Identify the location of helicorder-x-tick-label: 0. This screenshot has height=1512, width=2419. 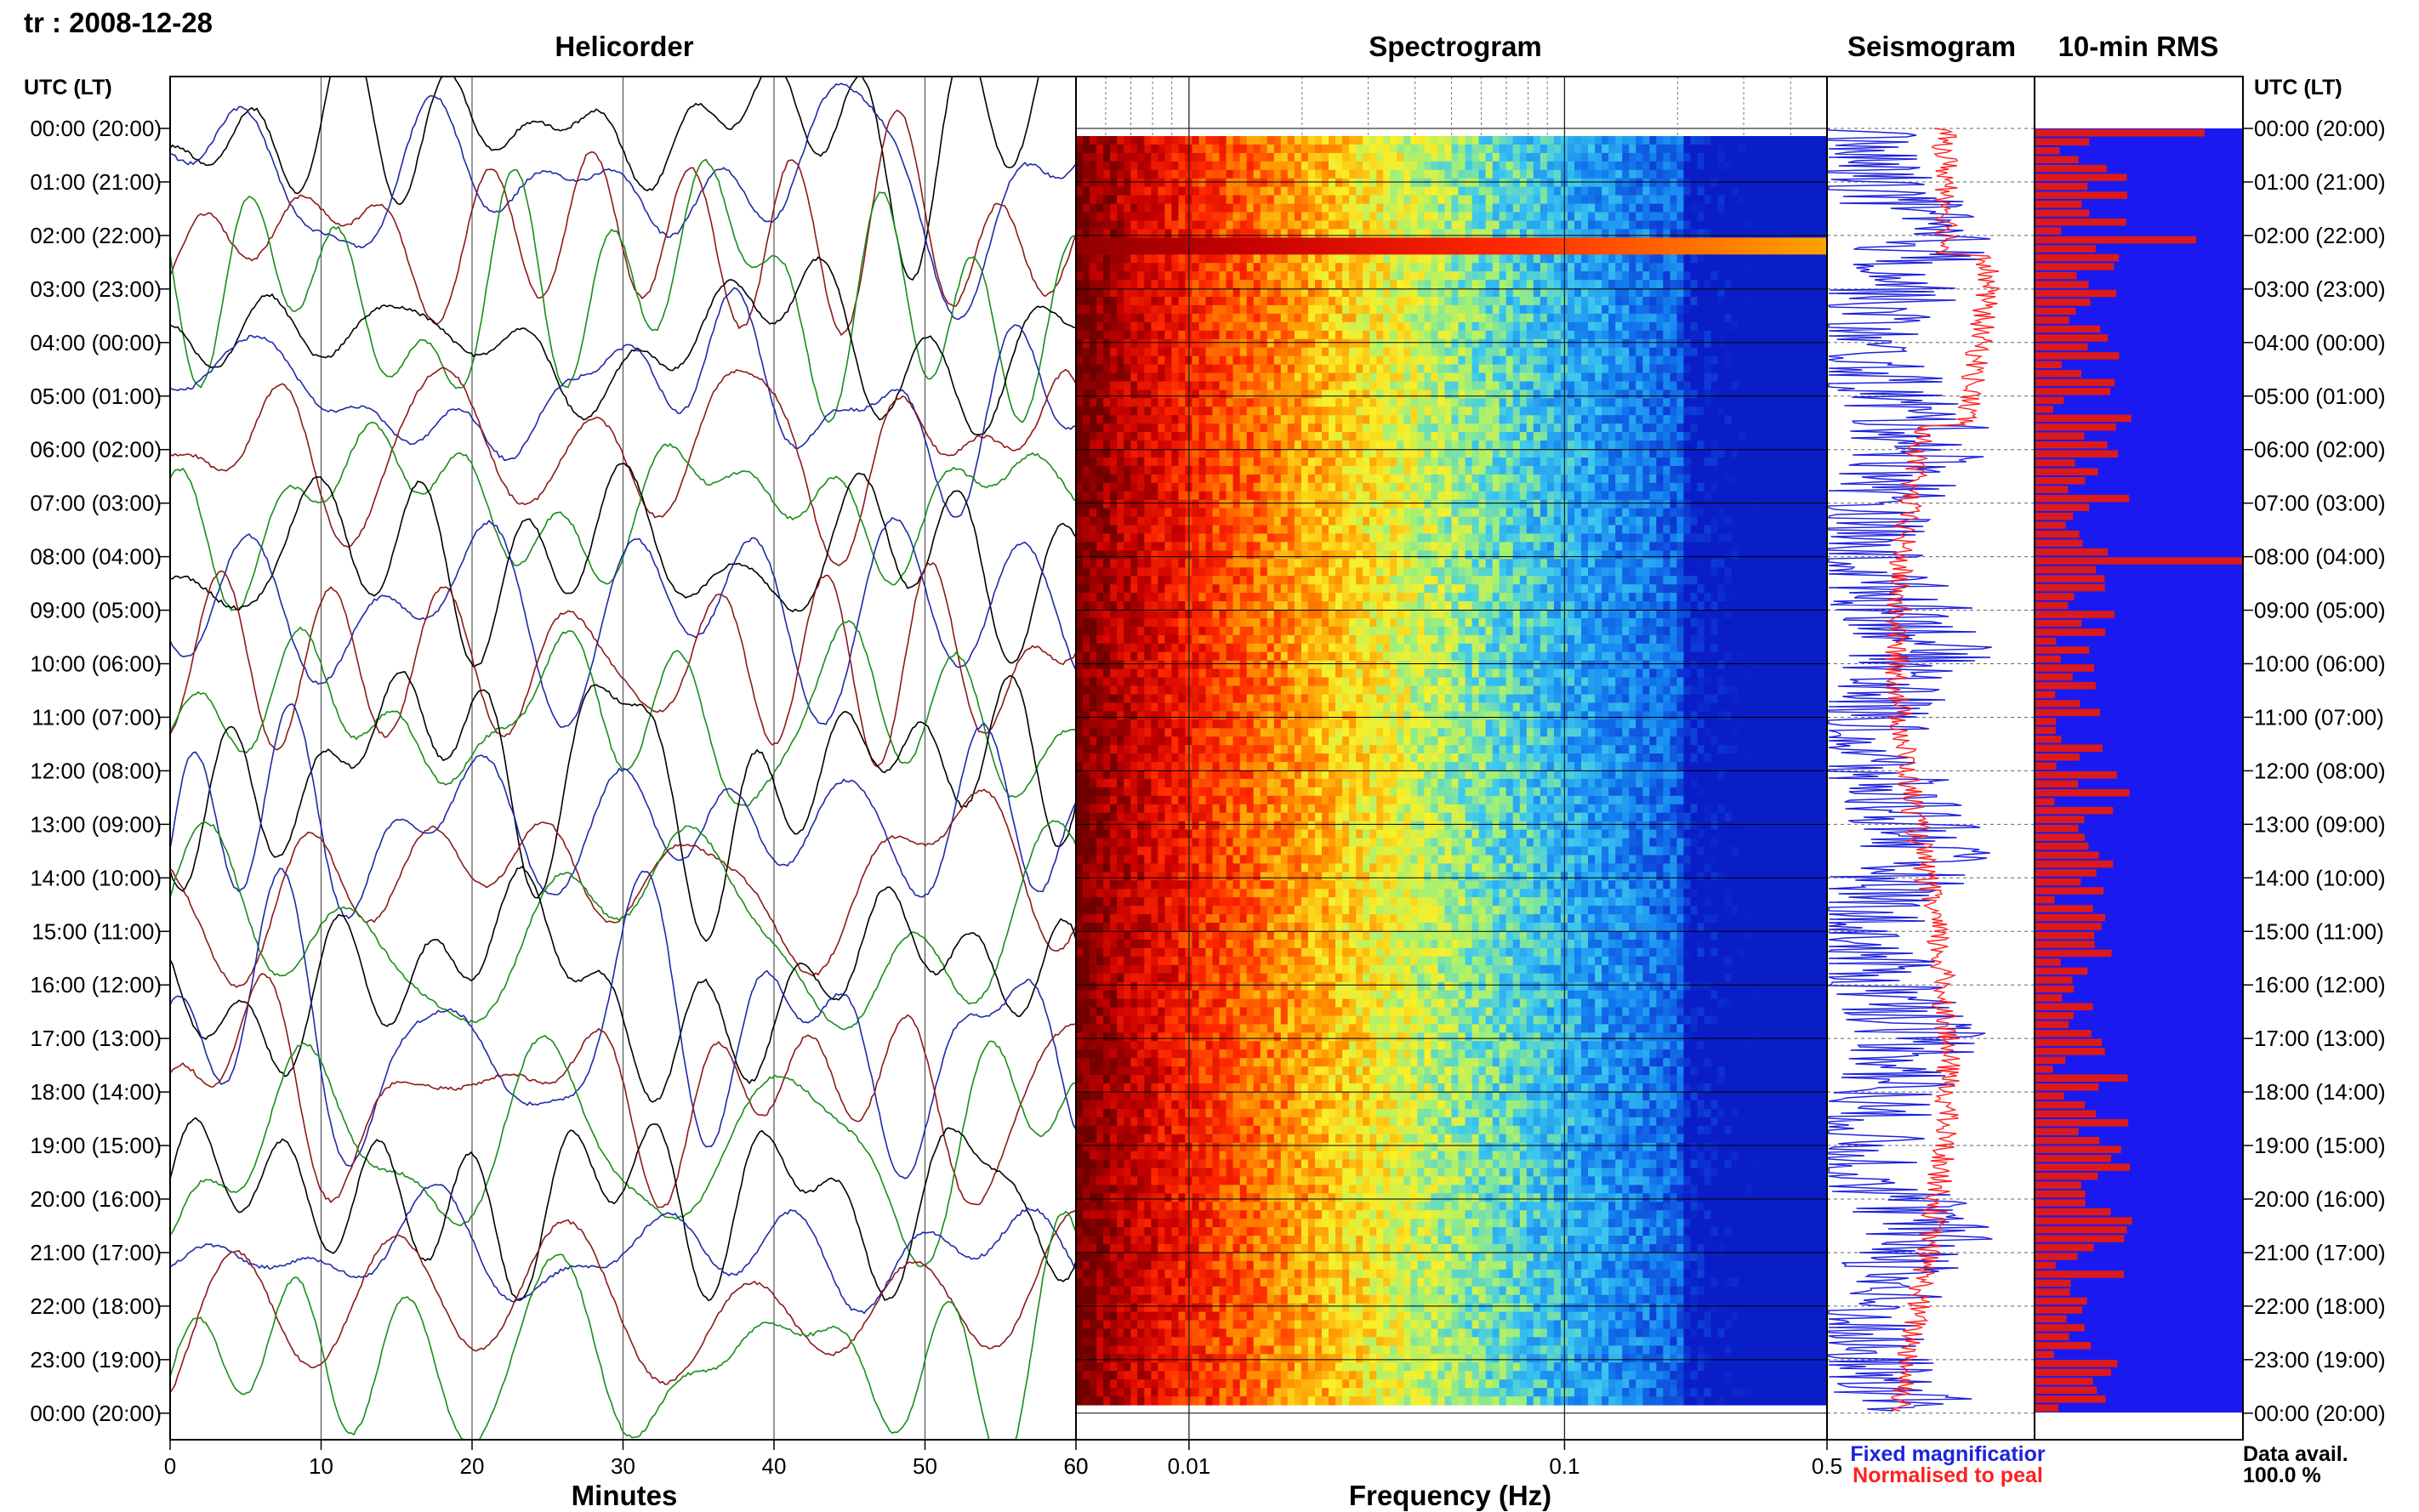
(170, 1466).